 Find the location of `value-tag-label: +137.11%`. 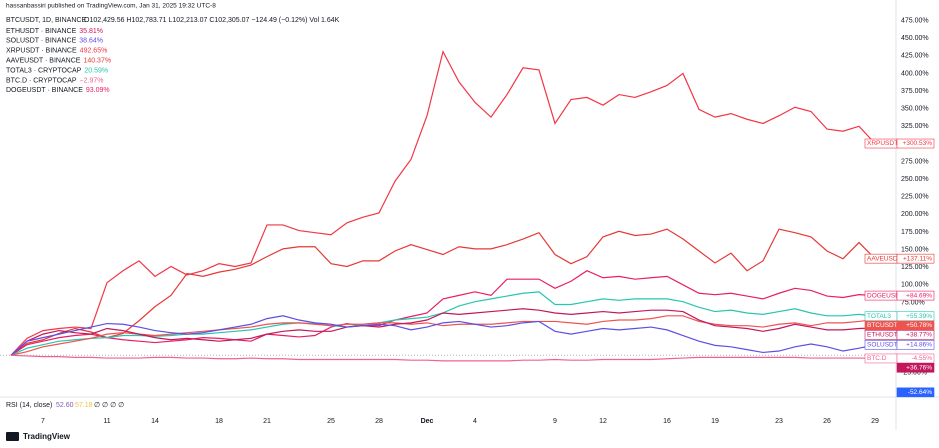

value-tag-label: +137.11% is located at coordinates (917, 258).